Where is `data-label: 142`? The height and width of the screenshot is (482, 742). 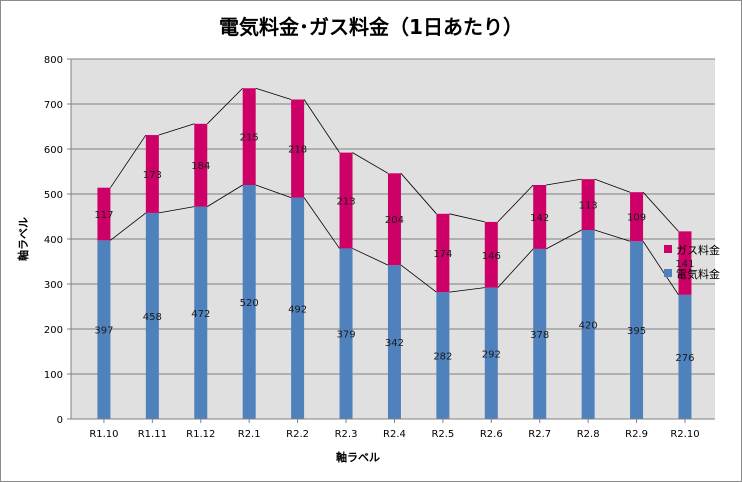
data-label: 142 is located at coordinates (539, 218).